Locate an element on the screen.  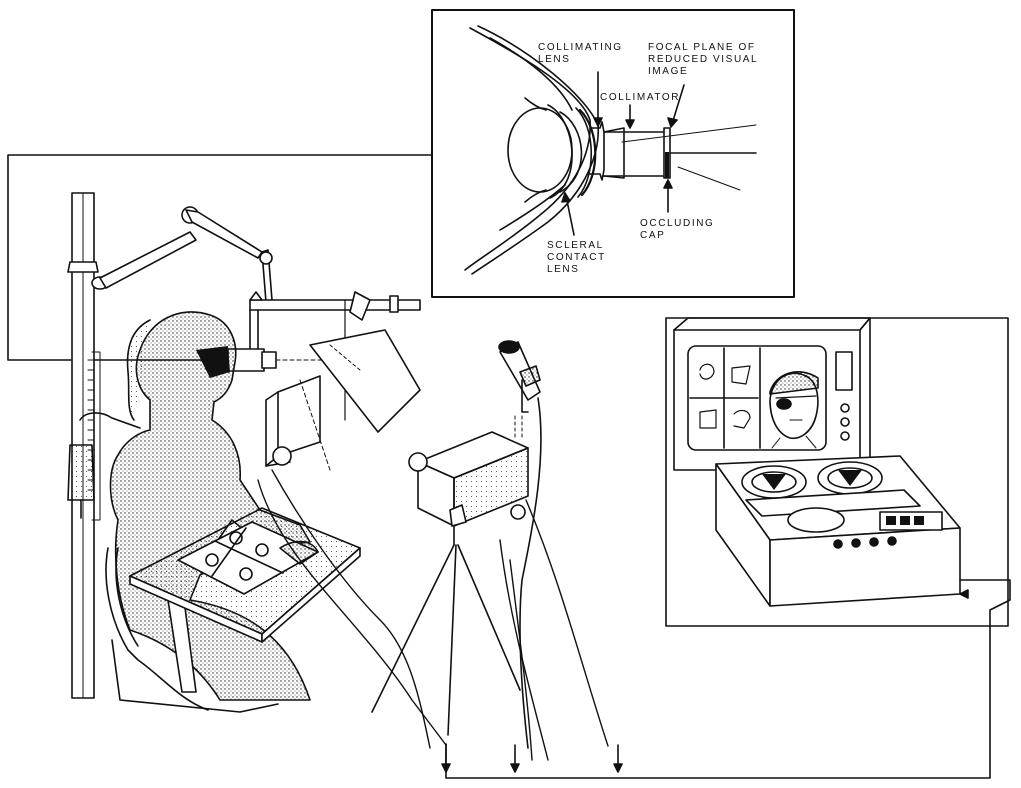
subject-figure is located at coordinates (210, 506).